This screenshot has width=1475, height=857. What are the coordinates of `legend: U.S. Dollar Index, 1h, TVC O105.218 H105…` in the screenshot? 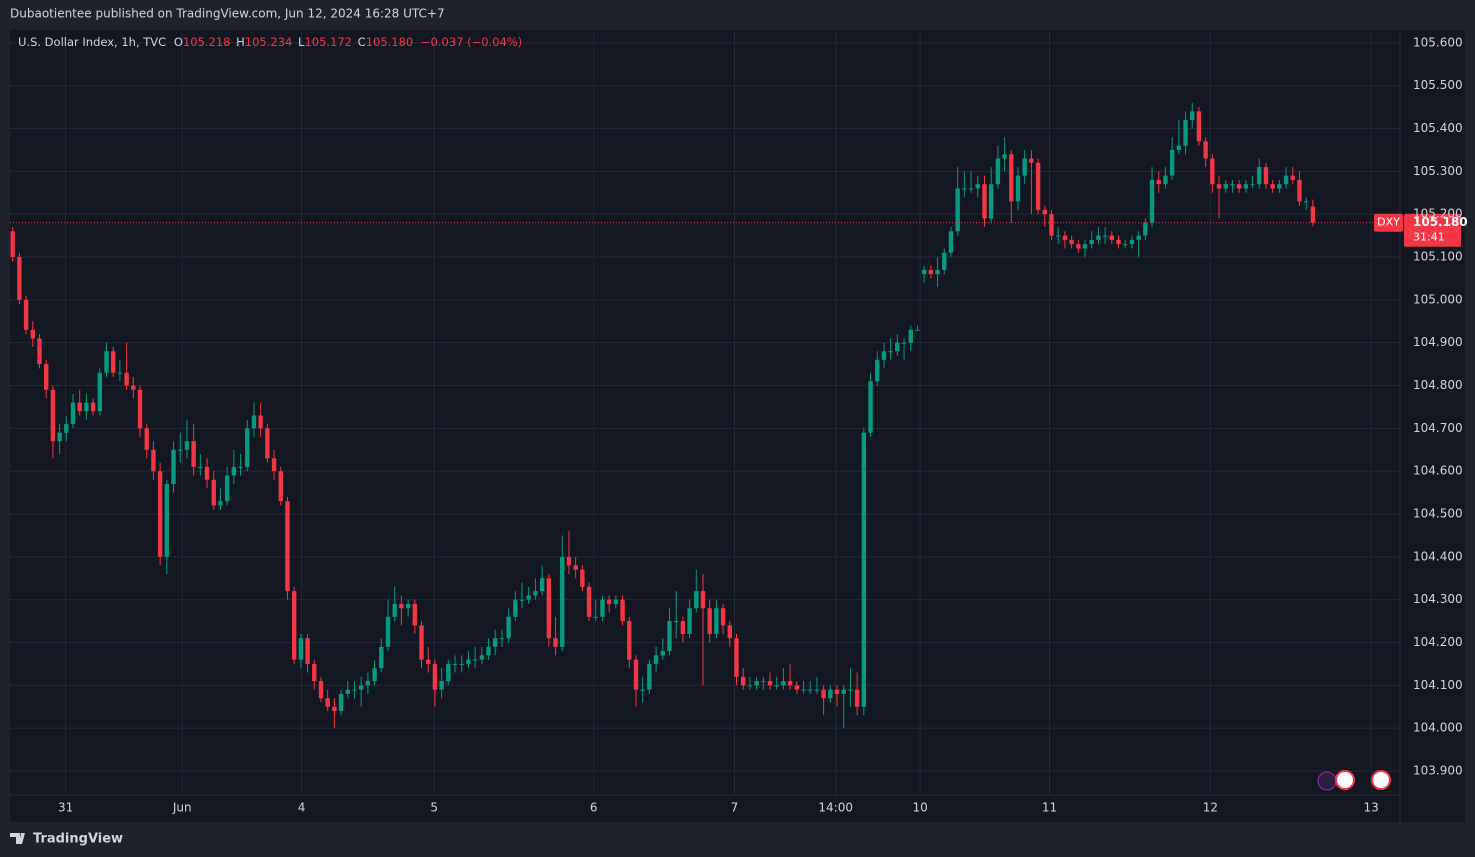 It's located at (270, 42).